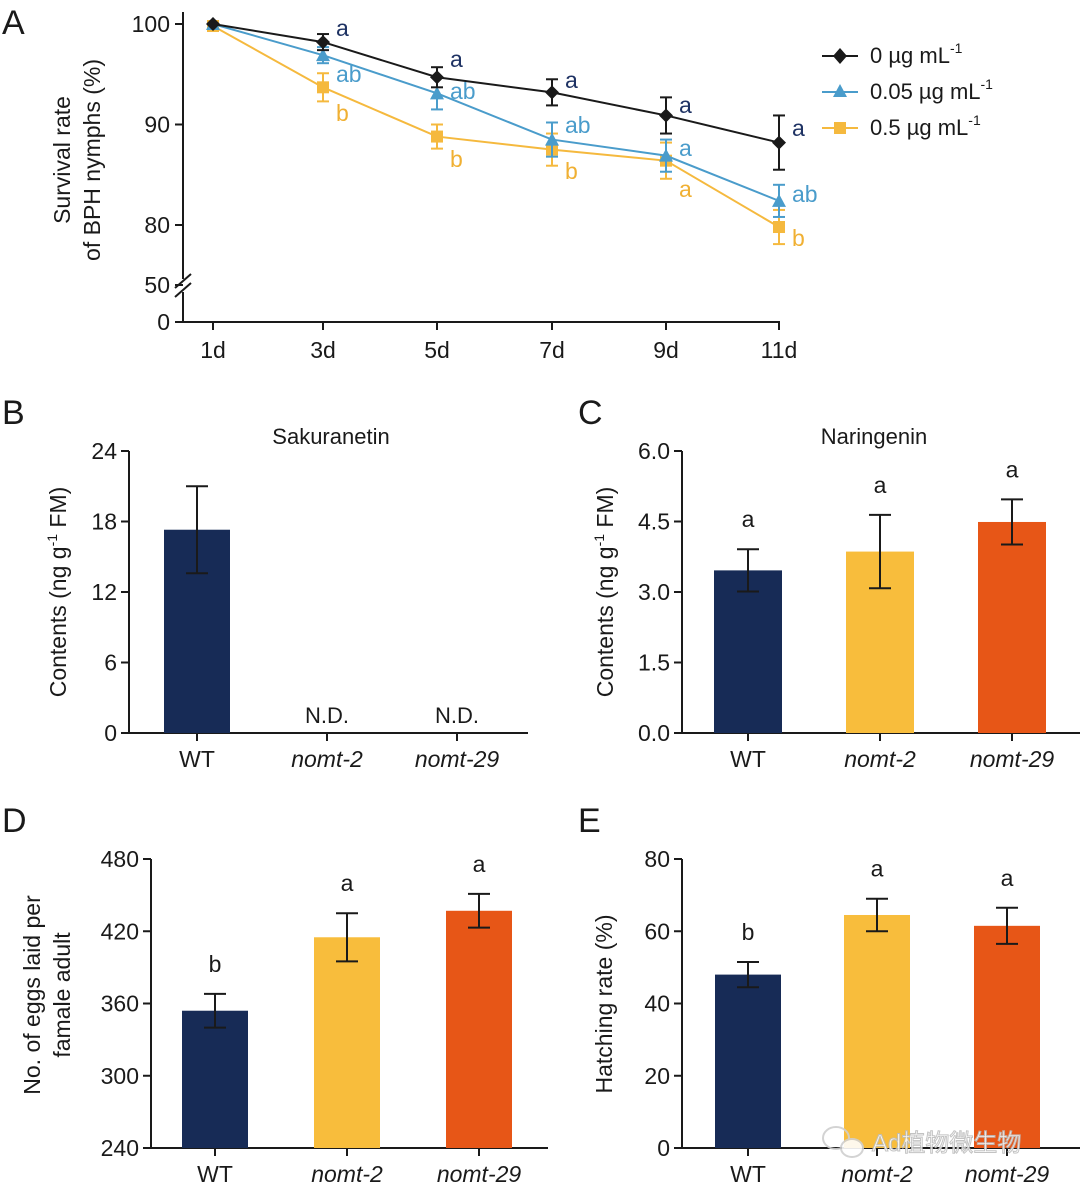 This screenshot has height=1191, width=1080. Describe the element at coordinates (840, 128) in the screenshot. I see `legend-marker-square` at that location.